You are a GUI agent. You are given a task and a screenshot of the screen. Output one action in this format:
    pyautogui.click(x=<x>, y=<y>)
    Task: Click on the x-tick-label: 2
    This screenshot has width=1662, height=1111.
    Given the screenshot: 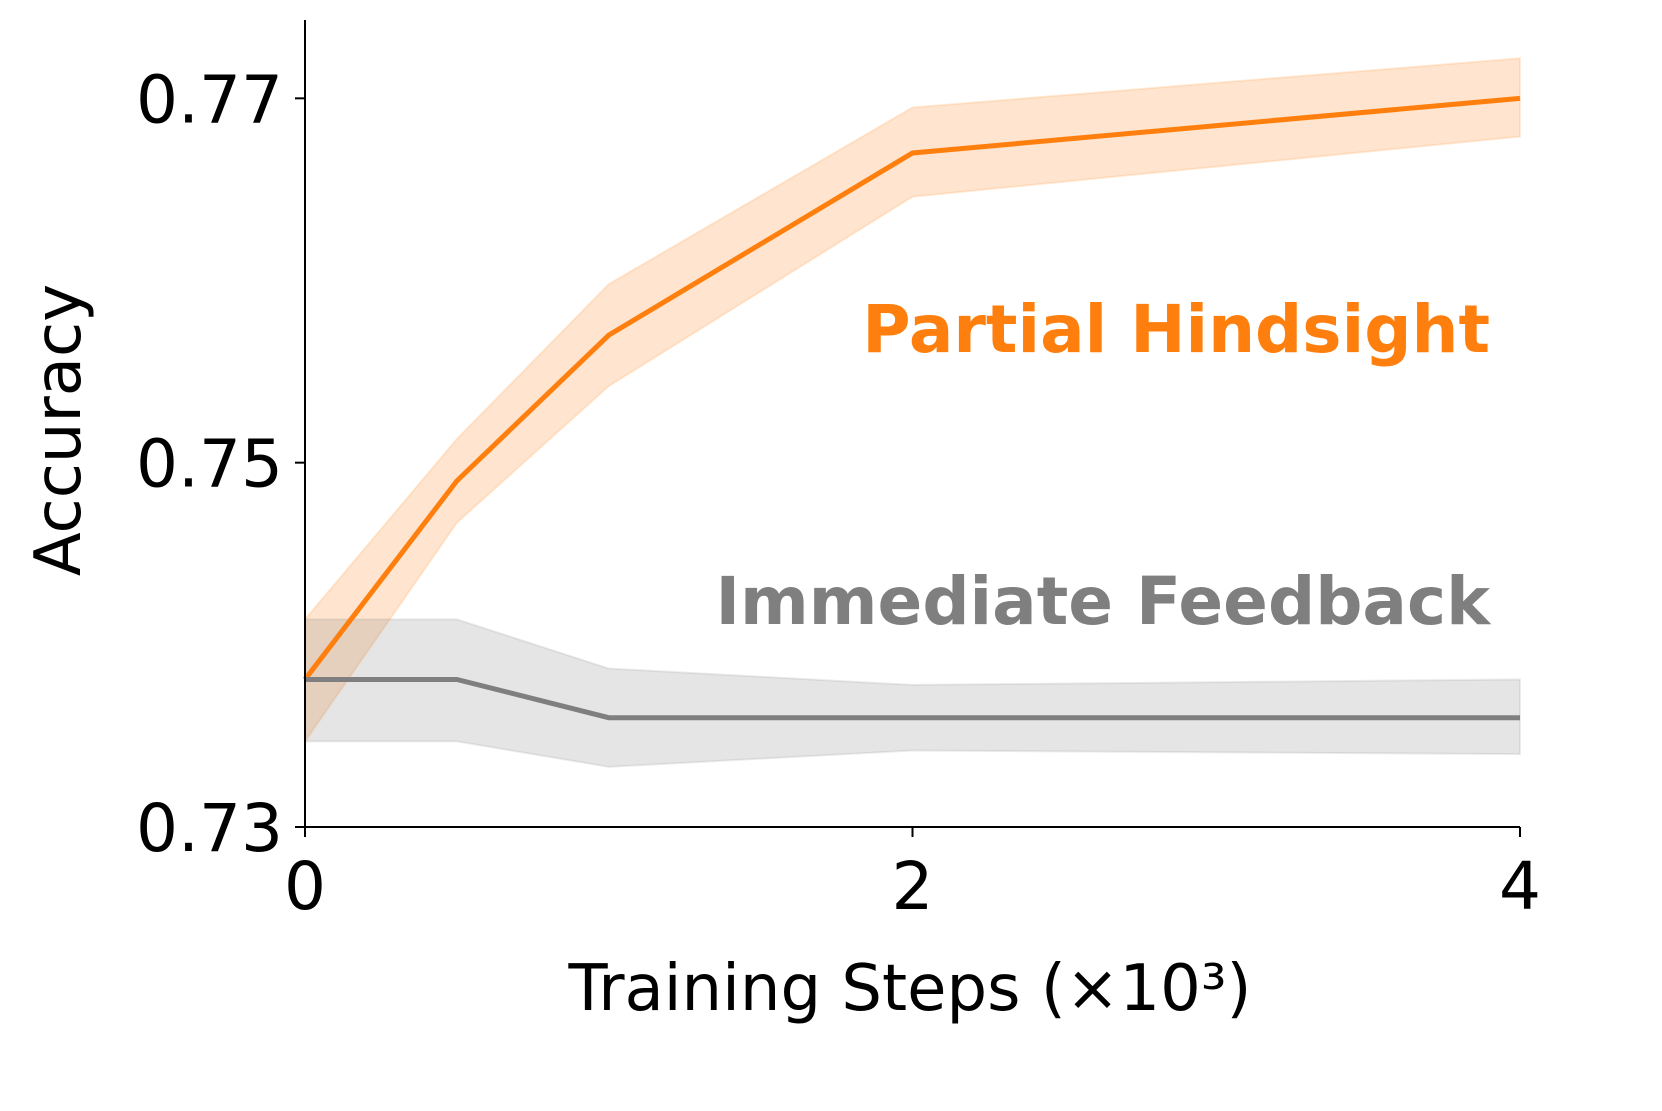 What is the action you would take?
    pyautogui.click(x=913, y=886)
    